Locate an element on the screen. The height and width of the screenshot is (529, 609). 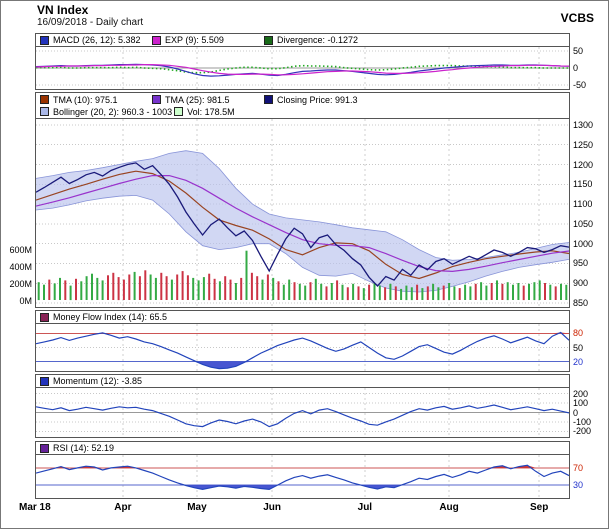
exp-line is located at coordinates (302, 70).